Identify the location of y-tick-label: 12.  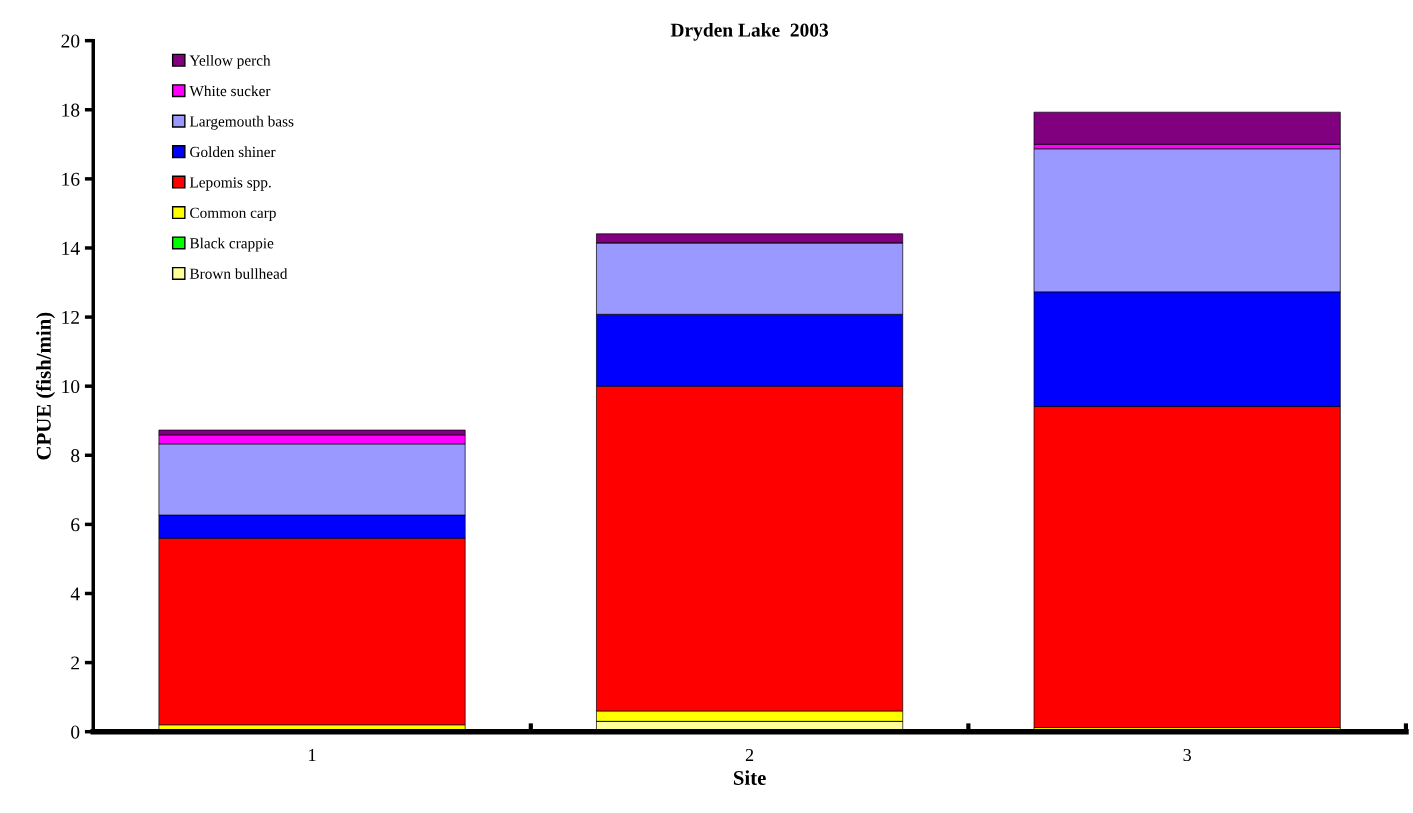
(70, 317).